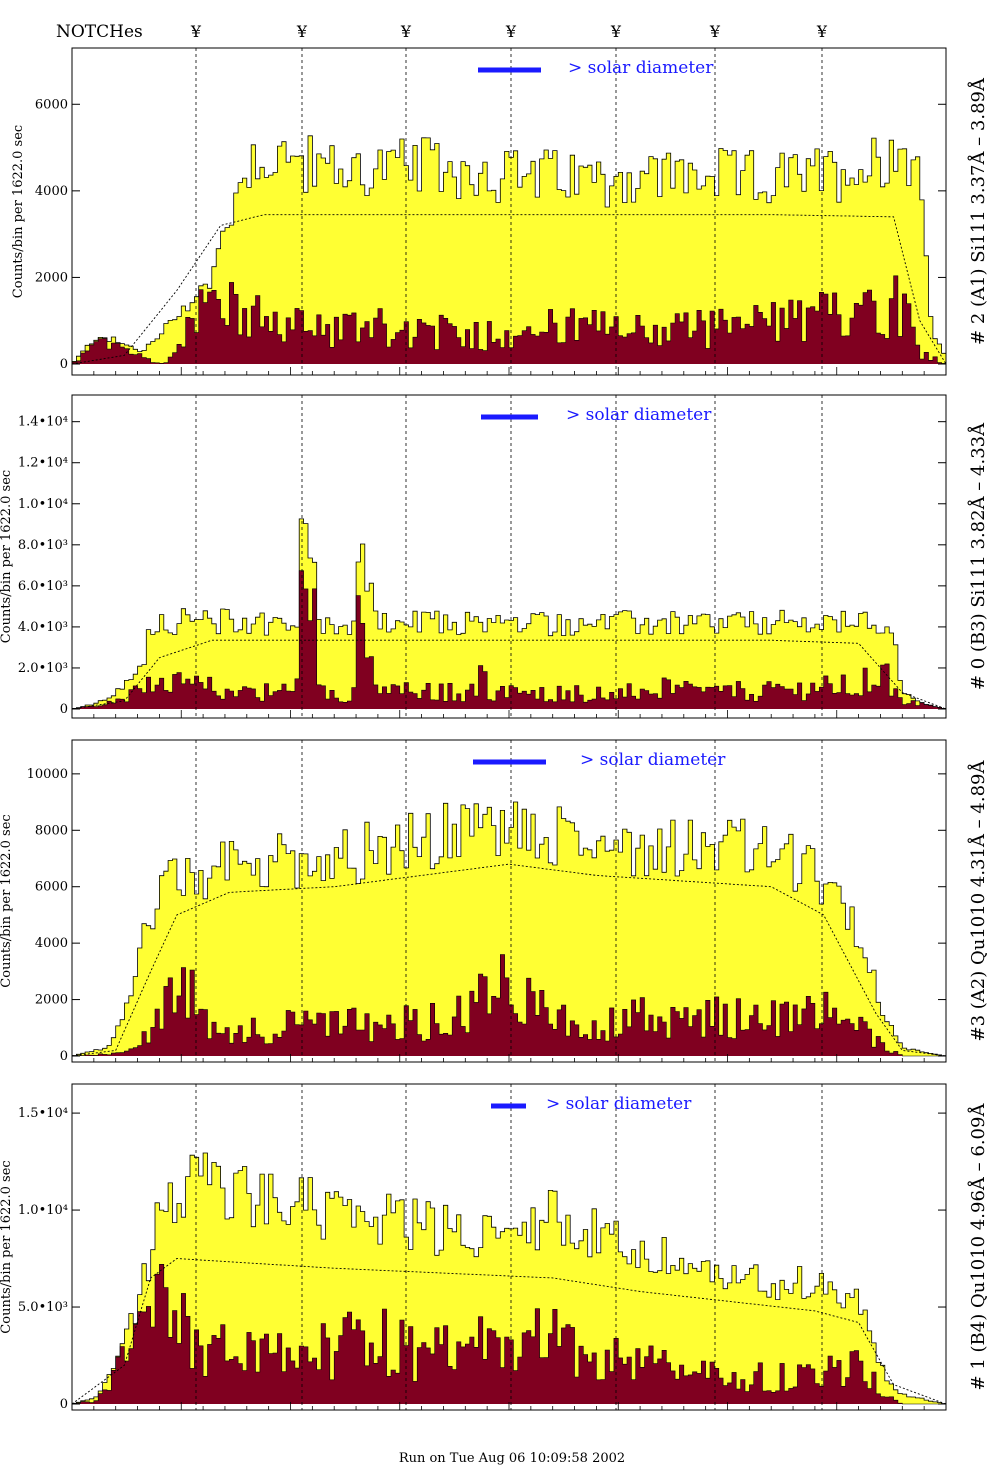 The height and width of the screenshot is (1480, 1004). I want to click on y-tick-label: 8.0•10³, so click(43, 545).